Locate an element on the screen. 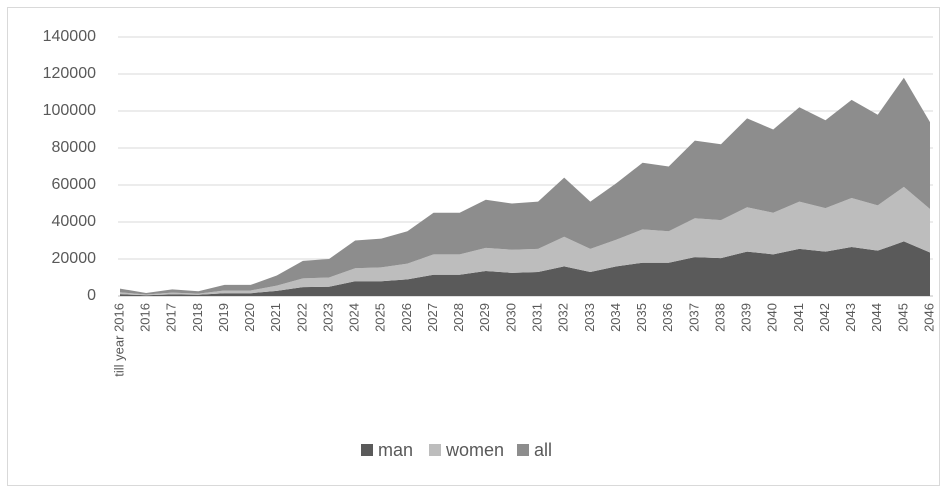 The height and width of the screenshot is (488, 946). x-tick-label: 2044 is located at coordinates (876, 317).